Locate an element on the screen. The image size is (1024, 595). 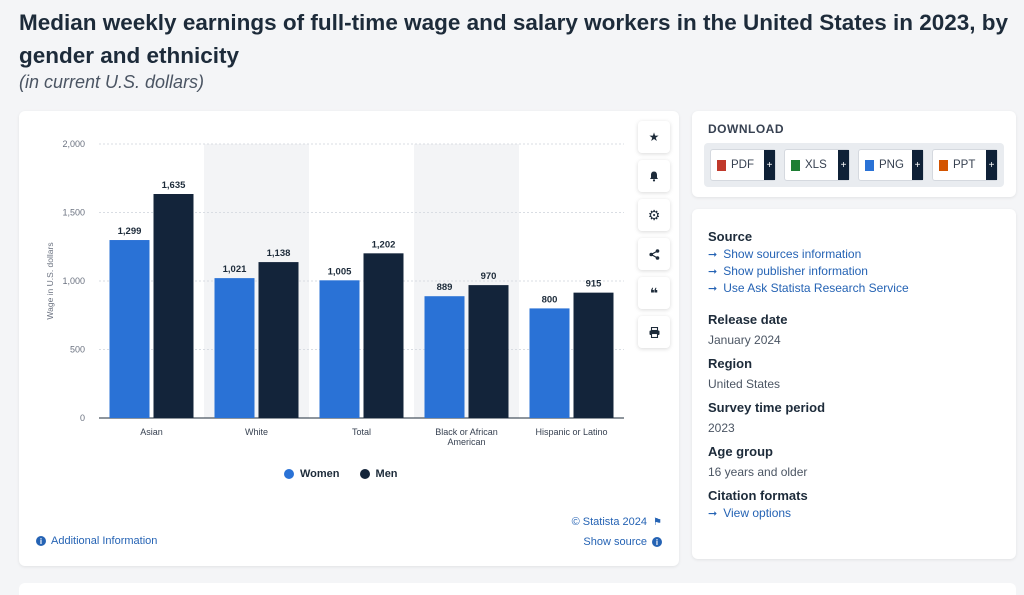
release-date-value: January 2024 is located at coordinates (744, 340).